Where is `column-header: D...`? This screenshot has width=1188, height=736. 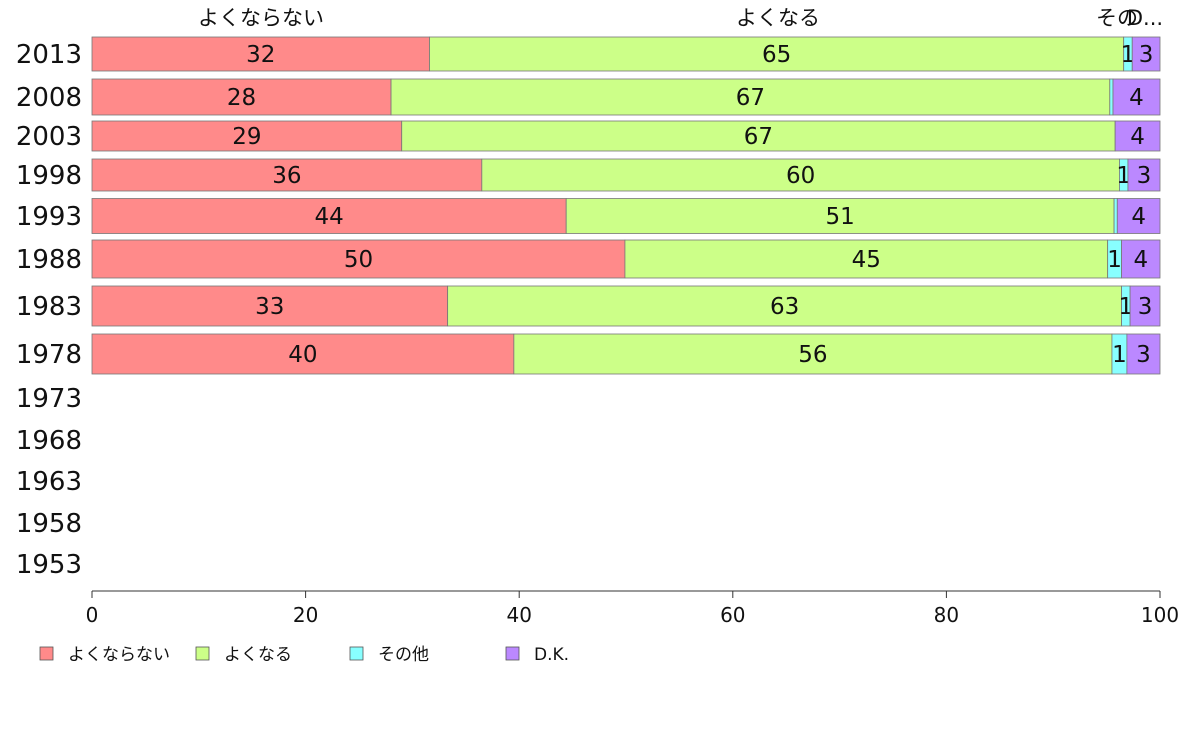 column-header: D... is located at coordinates (1145, 18).